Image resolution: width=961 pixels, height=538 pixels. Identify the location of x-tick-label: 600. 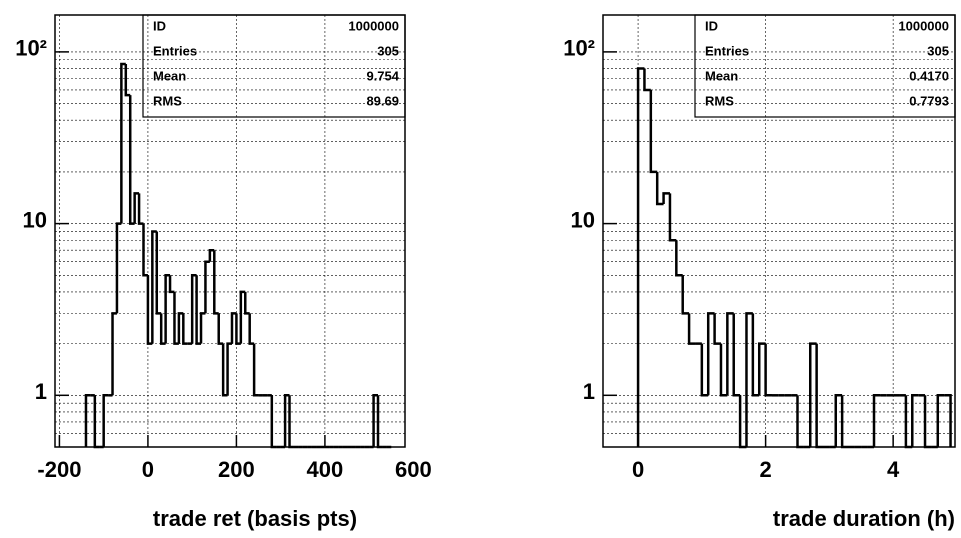
(413, 469).